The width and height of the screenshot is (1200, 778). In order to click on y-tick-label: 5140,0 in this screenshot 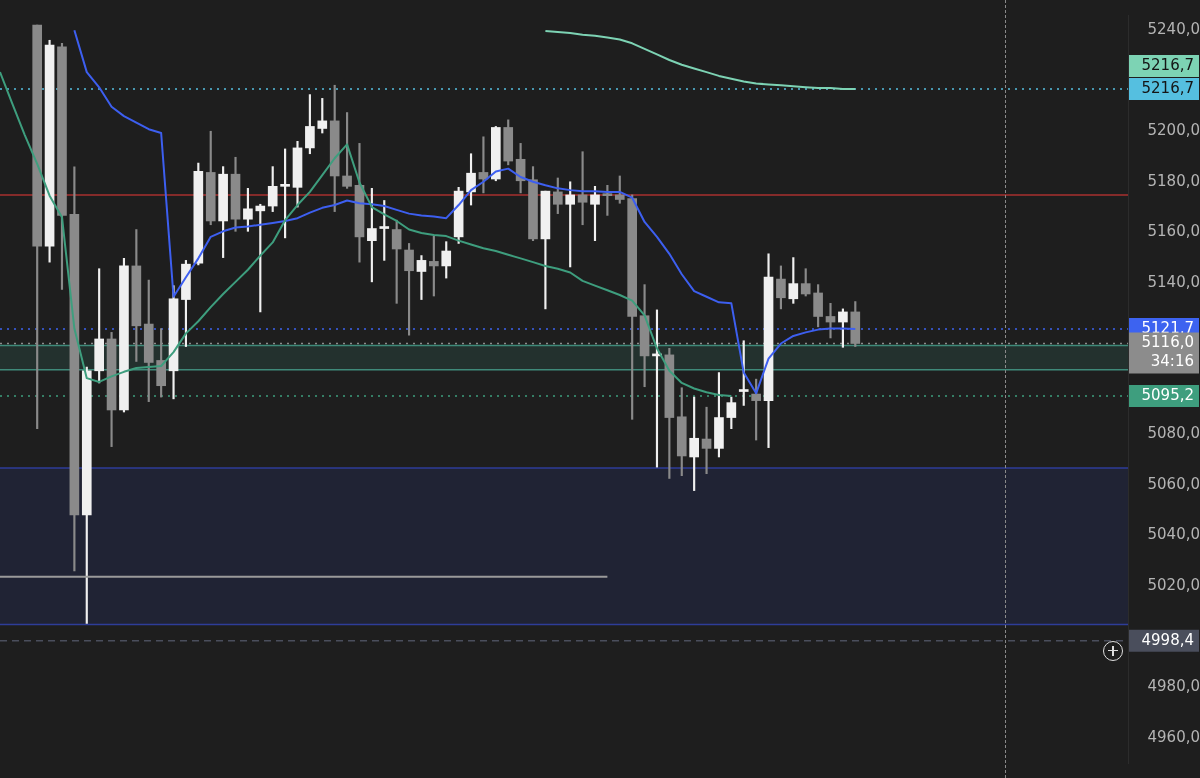, I will do `click(1173, 281)`.